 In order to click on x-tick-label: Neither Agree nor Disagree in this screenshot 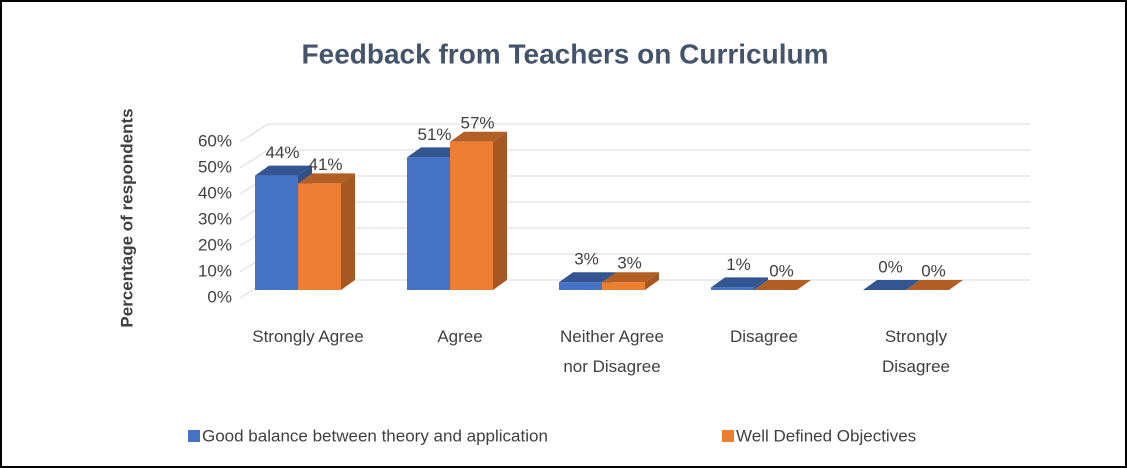, I will do `click(612, 351)`.